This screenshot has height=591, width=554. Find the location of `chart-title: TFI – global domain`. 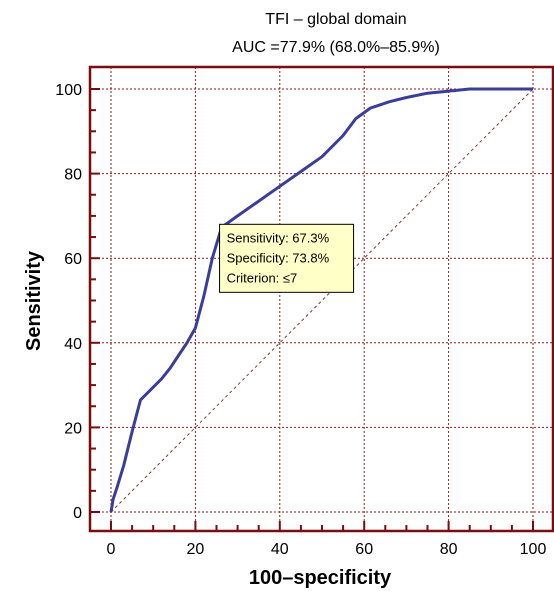

chart-title: TFI – global domain is located at coordinates (335, 19).